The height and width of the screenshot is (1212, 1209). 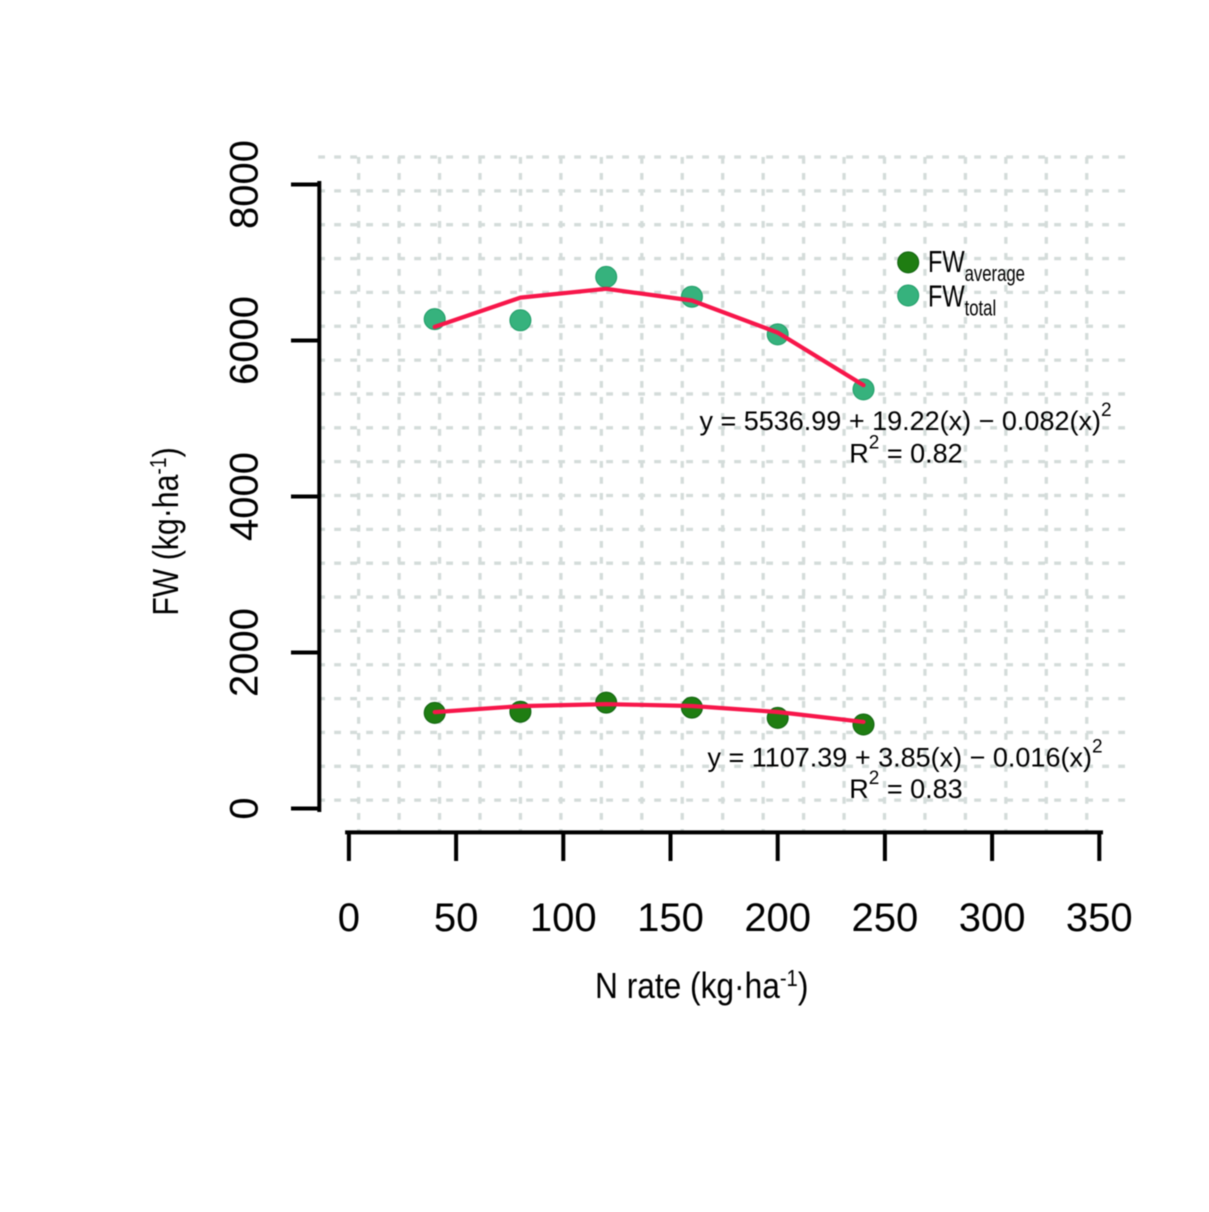 I want to click on svg-text: 350, so click(x=1099, y=918).